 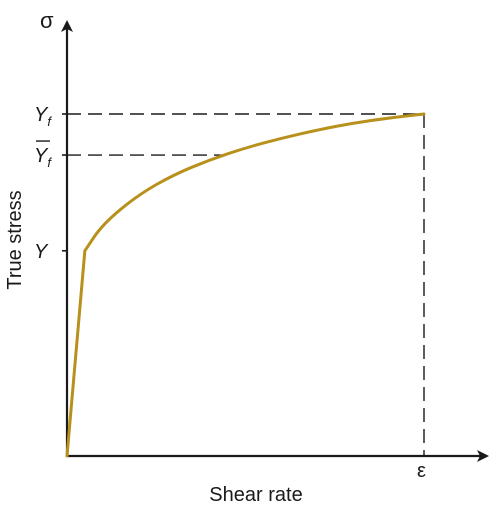 I want to click on y-tick-label-yf: Yf, so click(x=43, y=116).